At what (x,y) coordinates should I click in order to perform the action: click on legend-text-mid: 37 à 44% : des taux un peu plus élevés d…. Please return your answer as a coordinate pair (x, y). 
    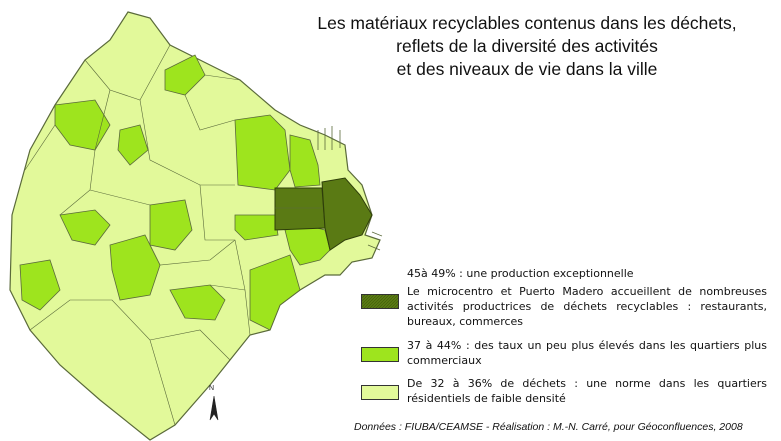
    Looking at the image, I should click on (587, 353).